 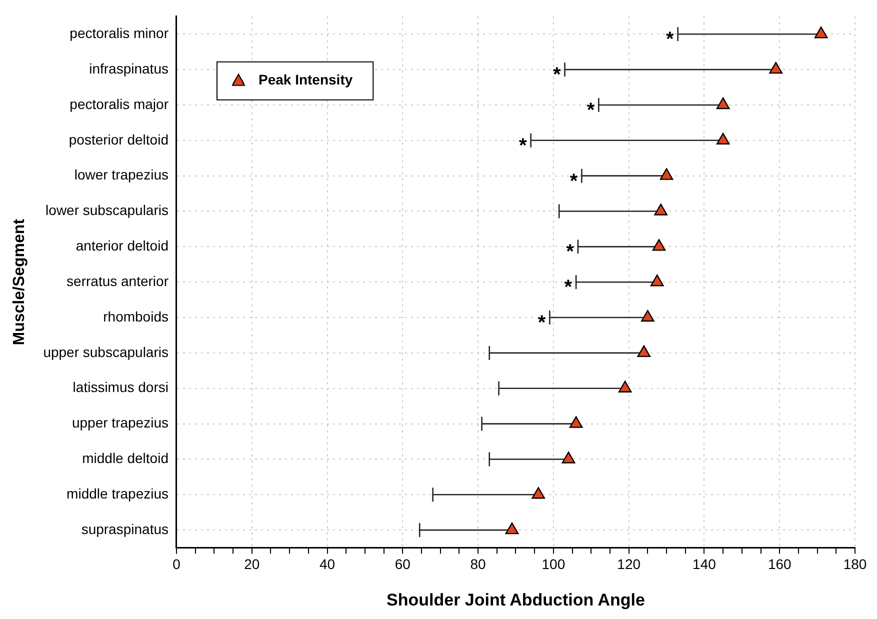 What do you see at coordinates (105, 352) in the screenshot?
I see `y-tick-label: upper subscapularis` at bounding box center [105, 352].